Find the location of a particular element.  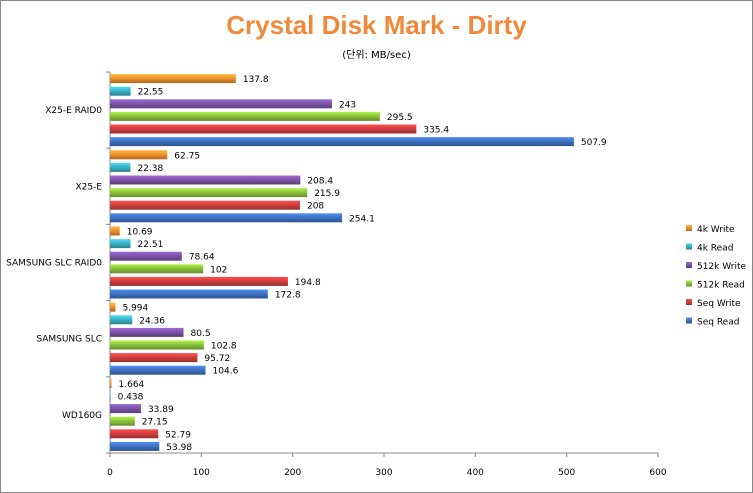

data-label: 22.55 is located at coordinates (151, 93).